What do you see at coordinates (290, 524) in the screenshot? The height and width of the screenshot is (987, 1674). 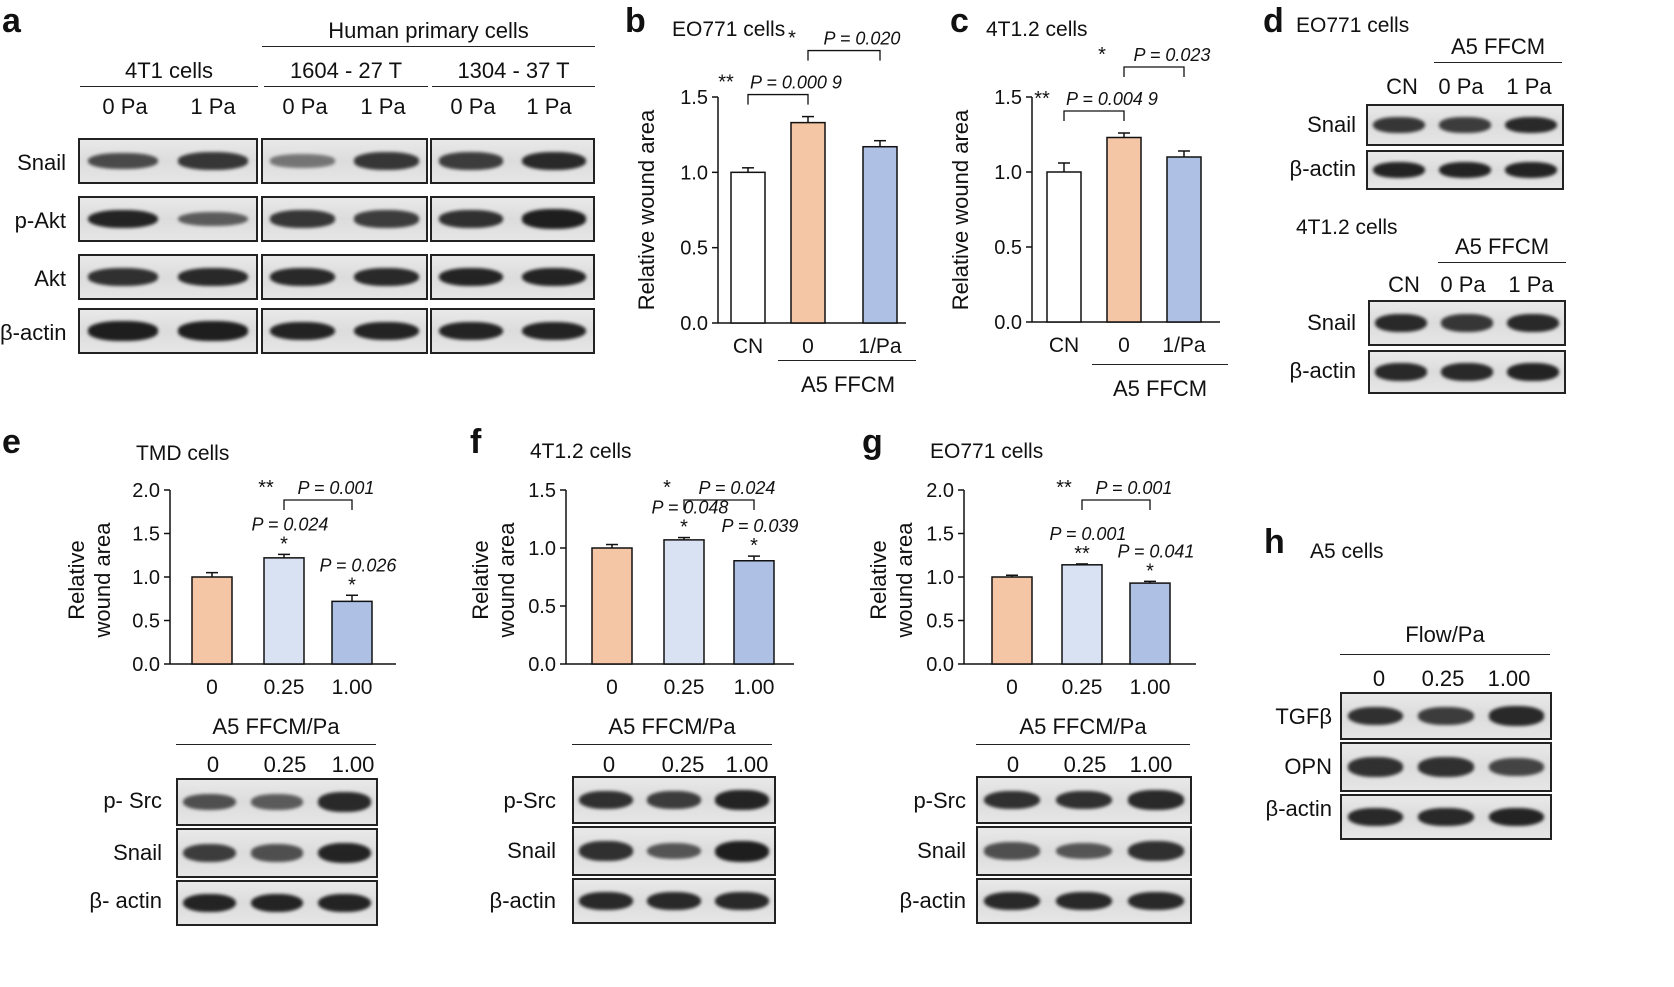 I see `p-value-label: P = 0.024` at bounding box center [290, 524].